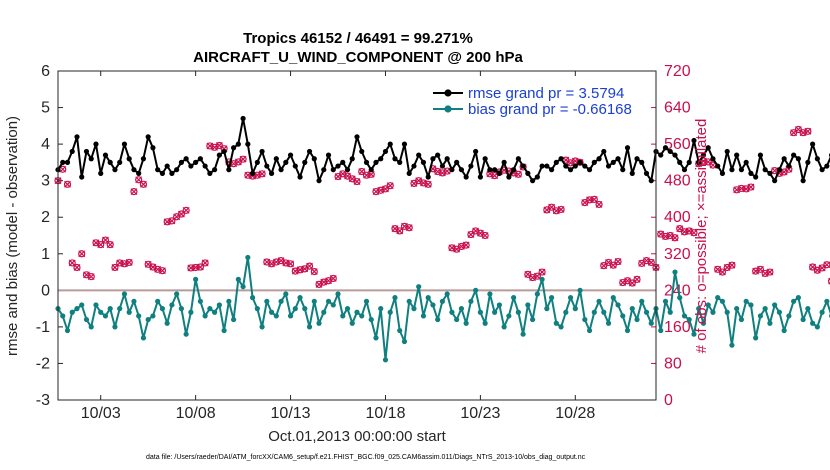 This screenshot has width=830, height=470. What do you see at coordinates (45, 144) in the screenshot?
I see `left-tick-label: 4` at bounding box center [45, 144].